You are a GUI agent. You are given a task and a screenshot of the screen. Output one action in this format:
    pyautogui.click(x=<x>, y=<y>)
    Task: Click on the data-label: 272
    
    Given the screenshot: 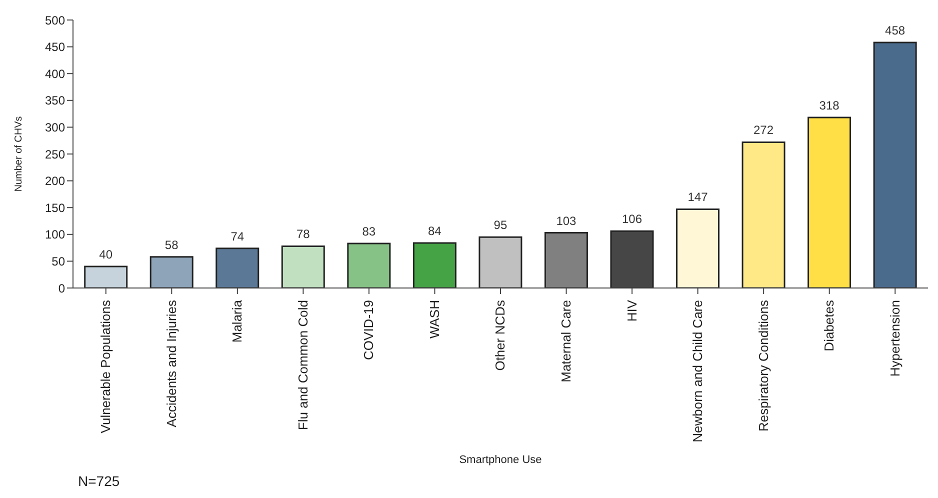 What is the action you would take?
    pyautogui.click(x=764, y=130)
    